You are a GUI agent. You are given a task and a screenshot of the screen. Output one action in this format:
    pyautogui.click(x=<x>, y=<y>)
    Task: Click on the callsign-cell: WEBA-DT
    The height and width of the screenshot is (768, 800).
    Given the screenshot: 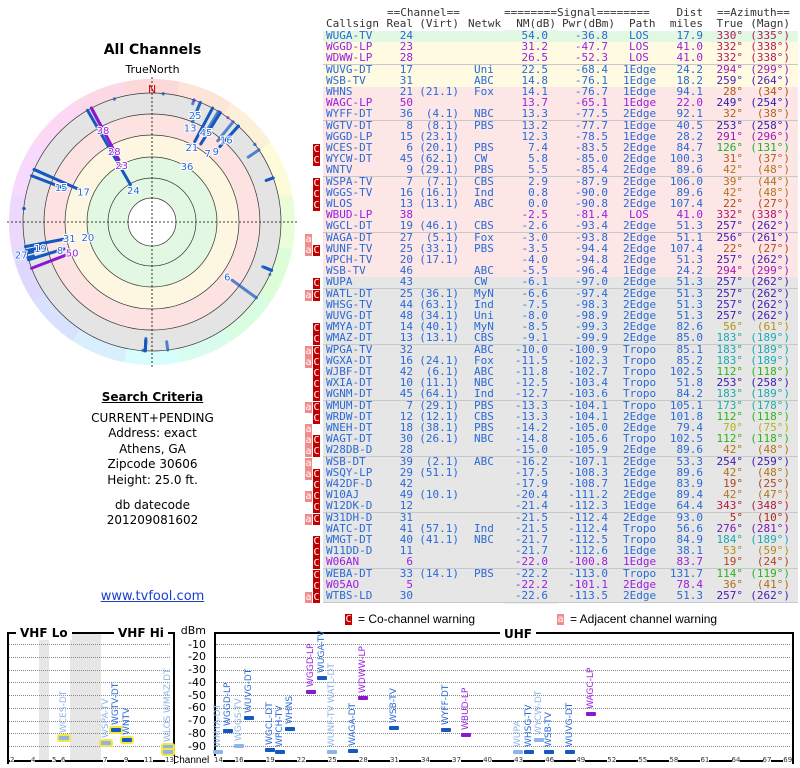 What is the action you would take?
    pyautogui.click(x=349, y=573)
    